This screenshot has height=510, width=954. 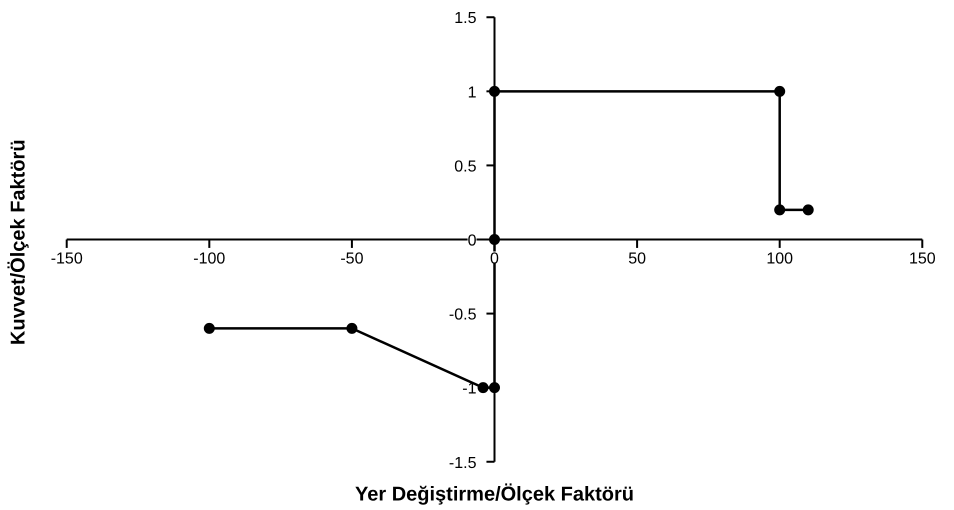 What do you see at coordinates (66, 259) in the screenshot?
I see `x-tick-label: -150` at bounding box center [66, 259].